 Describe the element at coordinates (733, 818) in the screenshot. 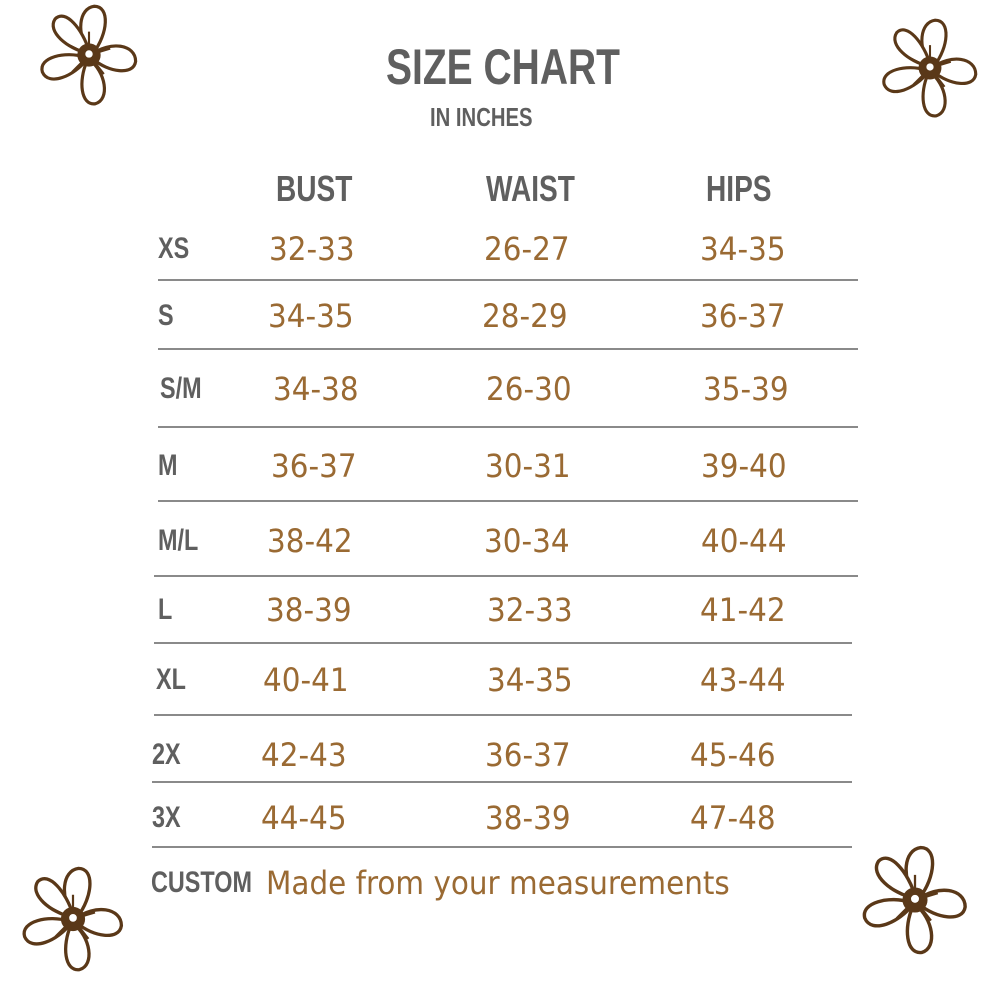

I see `hips-value: 47-48` at that location.